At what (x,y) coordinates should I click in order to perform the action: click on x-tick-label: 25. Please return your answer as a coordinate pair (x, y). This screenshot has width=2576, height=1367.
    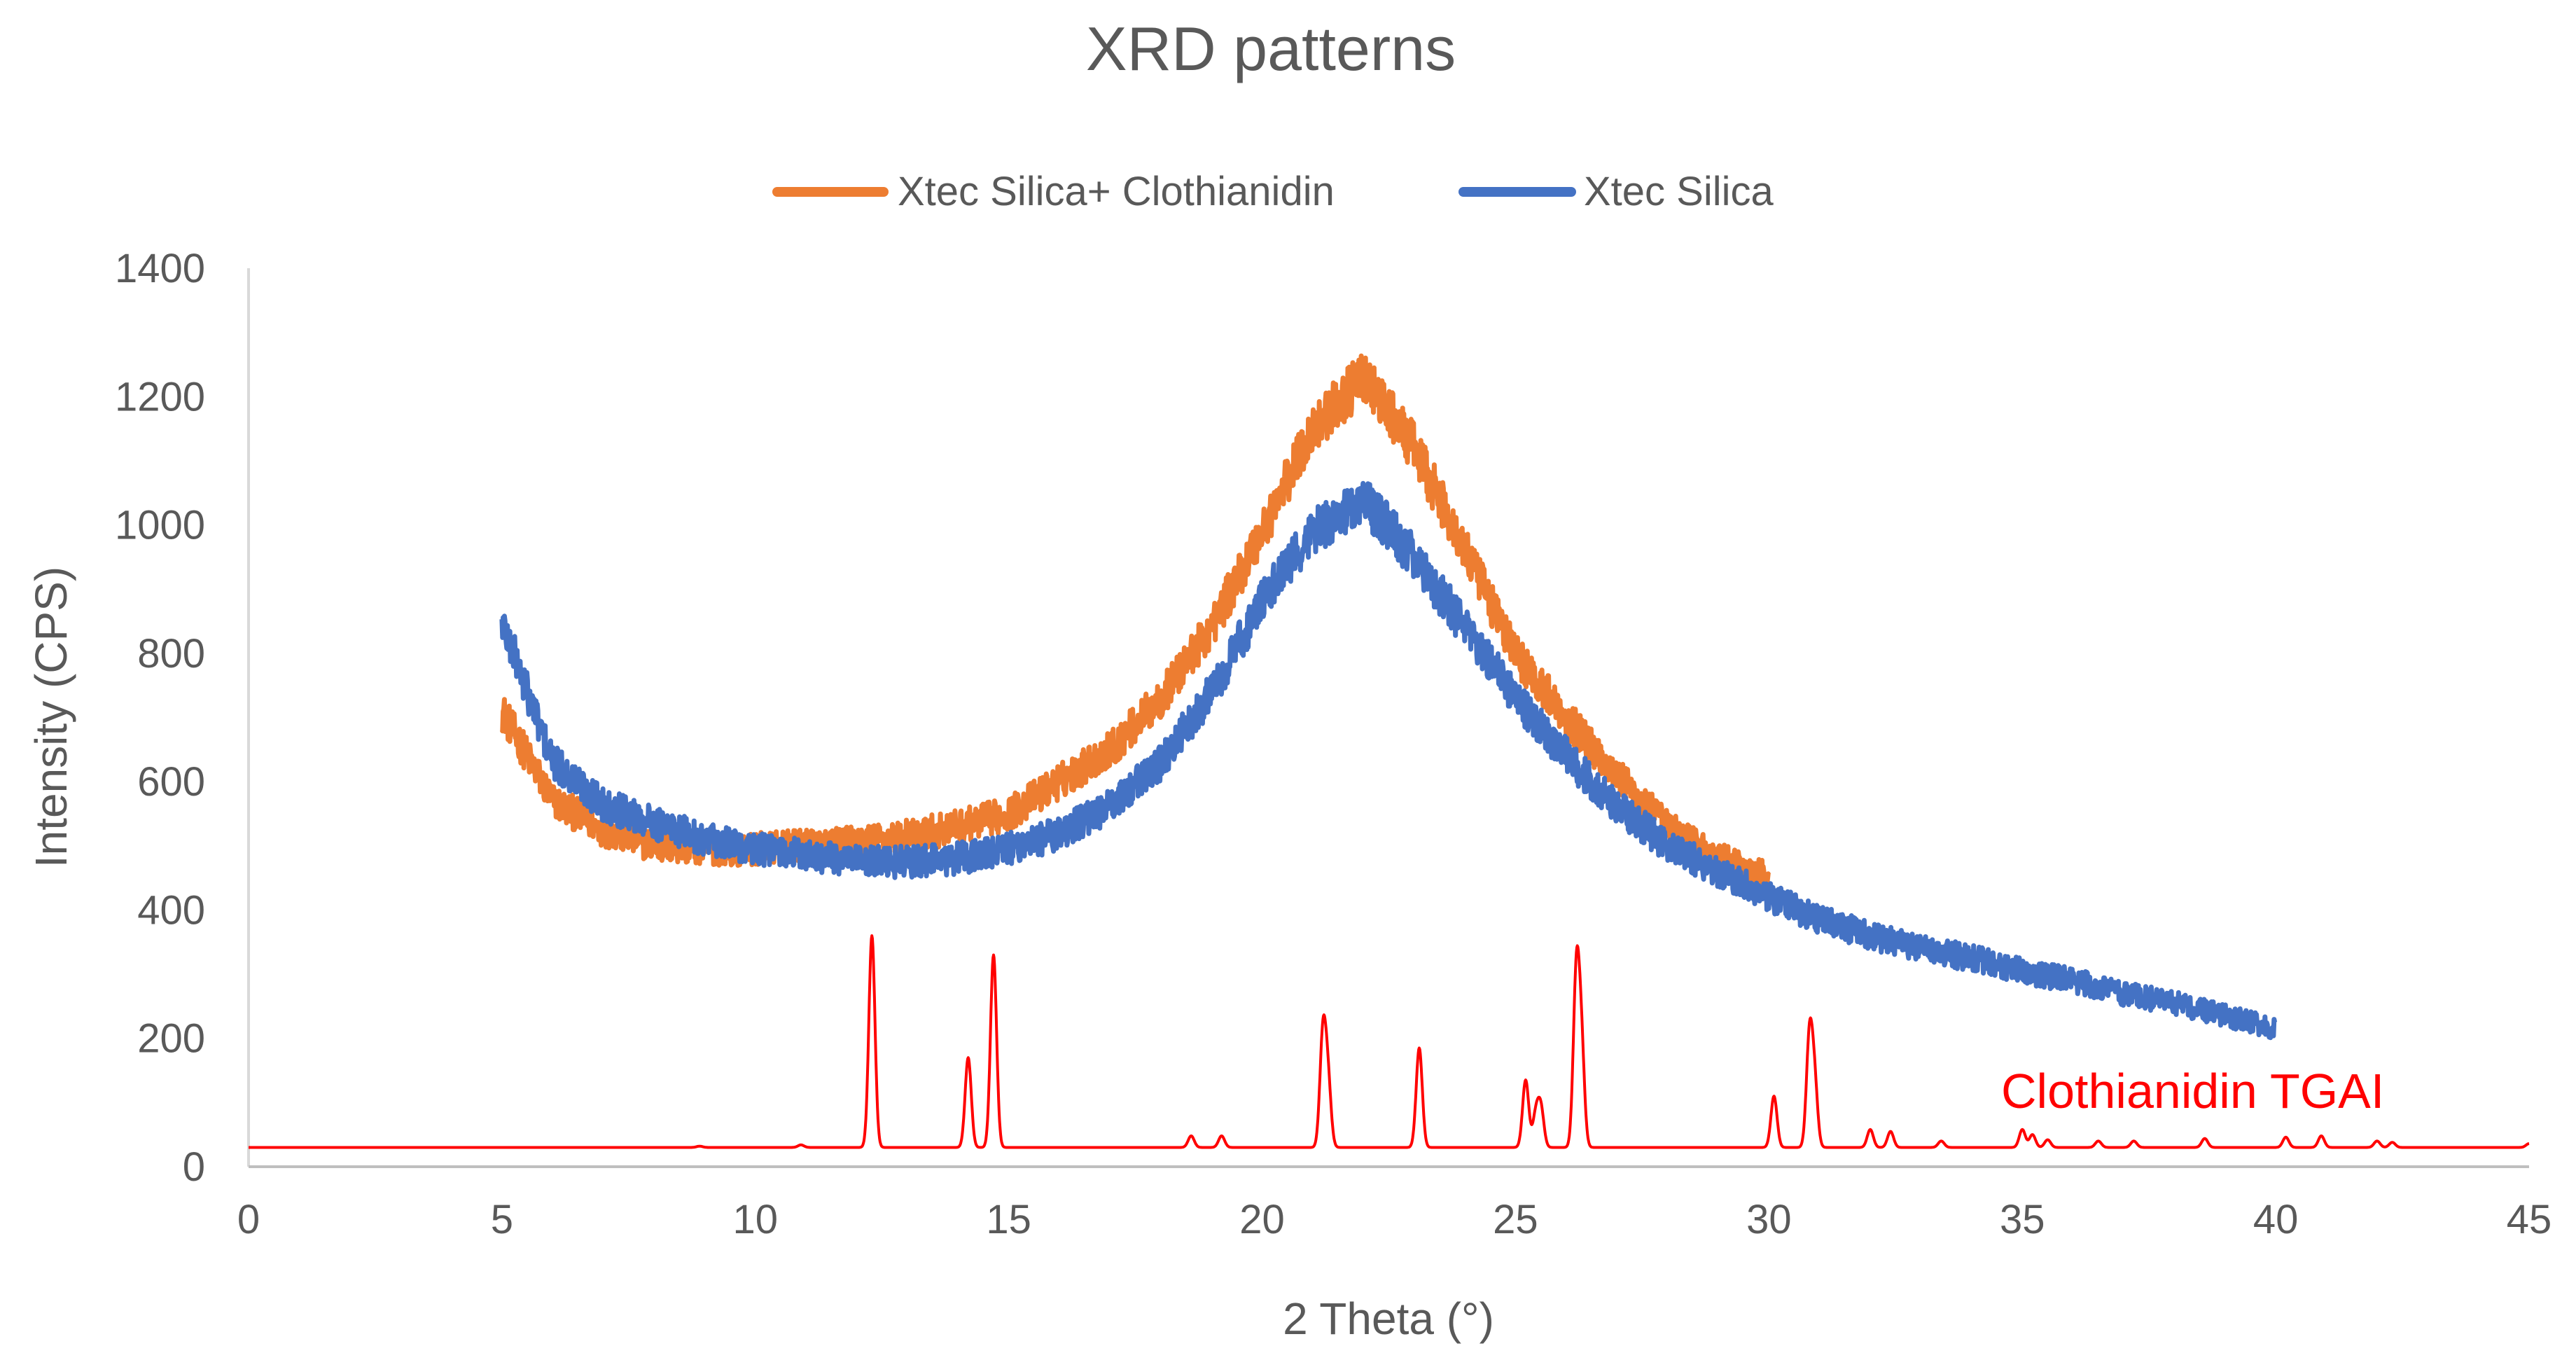
    Looking at the image, I should click on (1515, 1219).